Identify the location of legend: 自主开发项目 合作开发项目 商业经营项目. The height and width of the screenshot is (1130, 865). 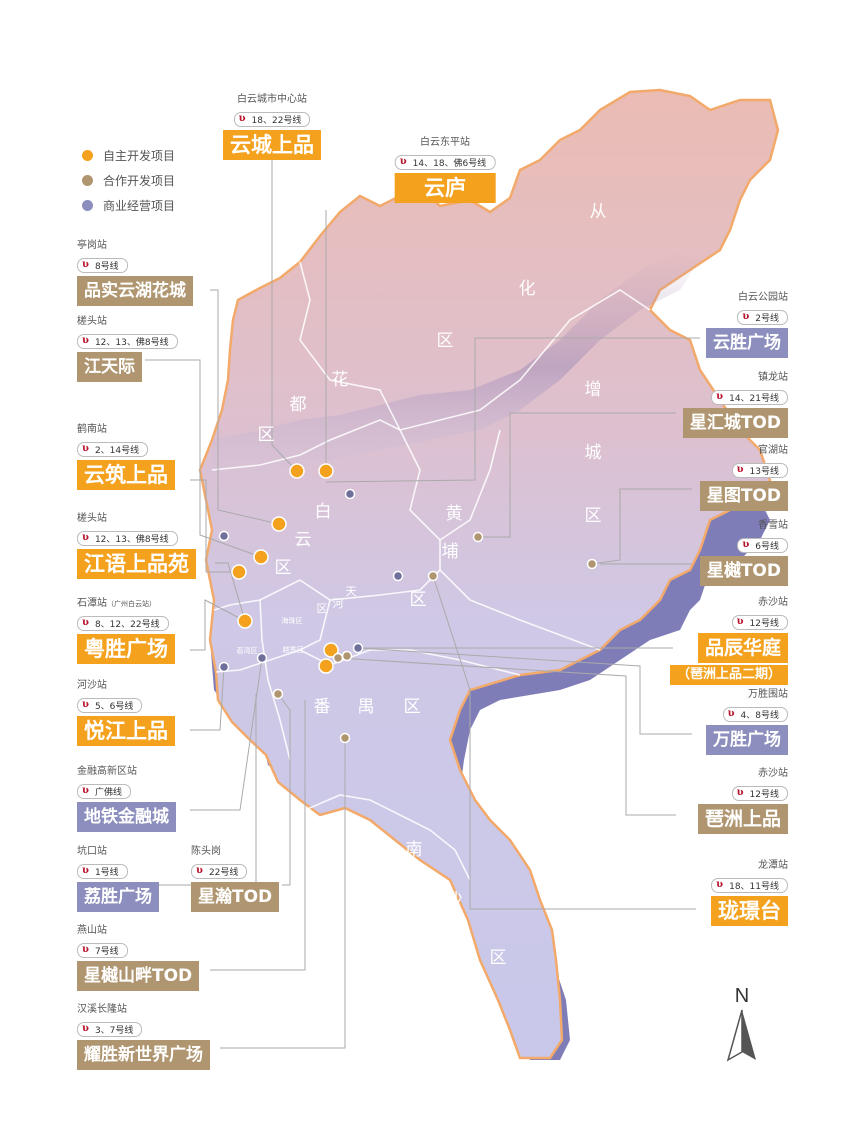
(128, 180).